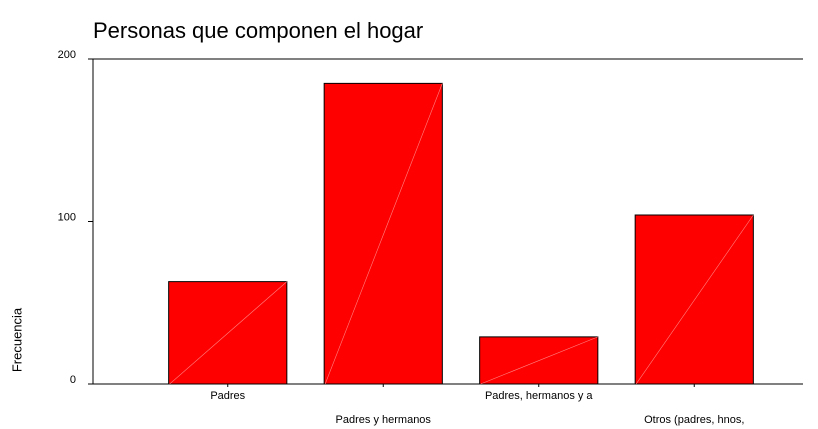 This screenshot has width=818, height=429. Describe the element at coordinates (73, 380) in the screenshot. I see `y-tick-label: 0` at that location.